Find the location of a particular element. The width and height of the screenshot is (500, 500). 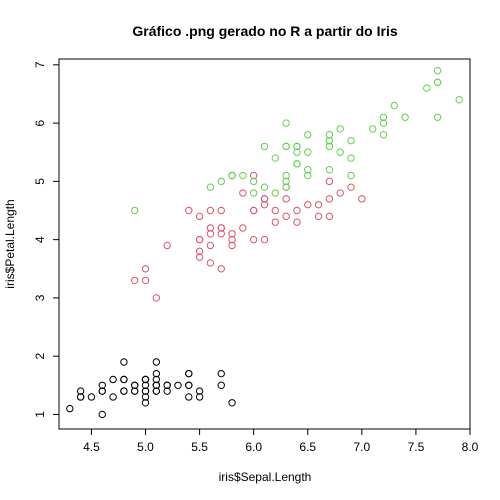

y-tick-label: 5 is located at coordinates (40, 181).